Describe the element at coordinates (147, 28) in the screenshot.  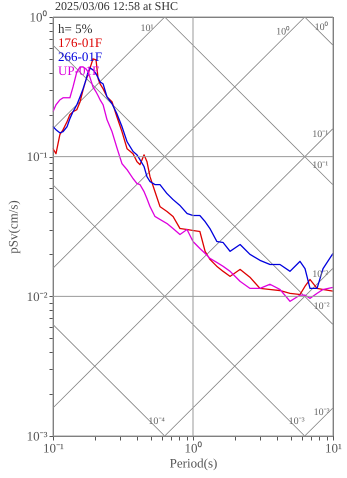
I see `annotation: 10¹` at that location.